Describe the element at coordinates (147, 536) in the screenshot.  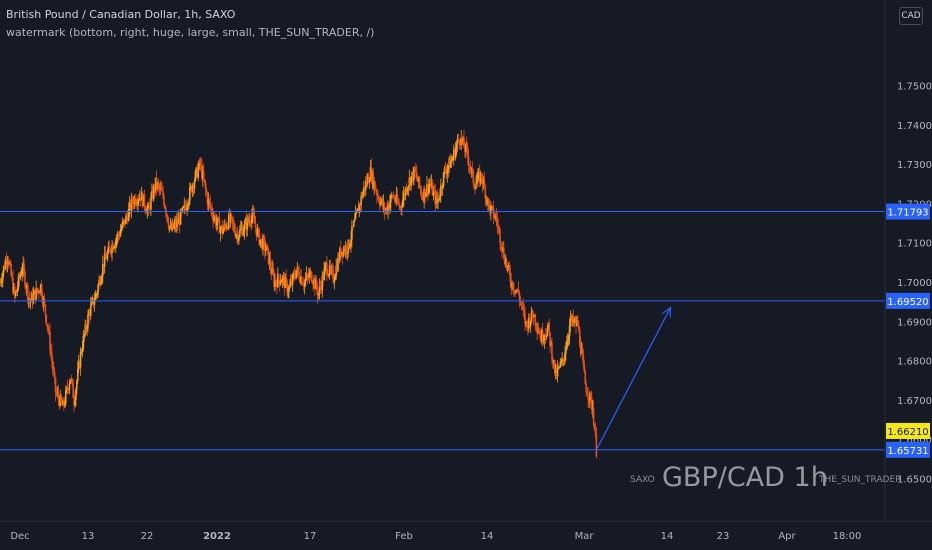
I see `time-tick-label: 22` at that location.